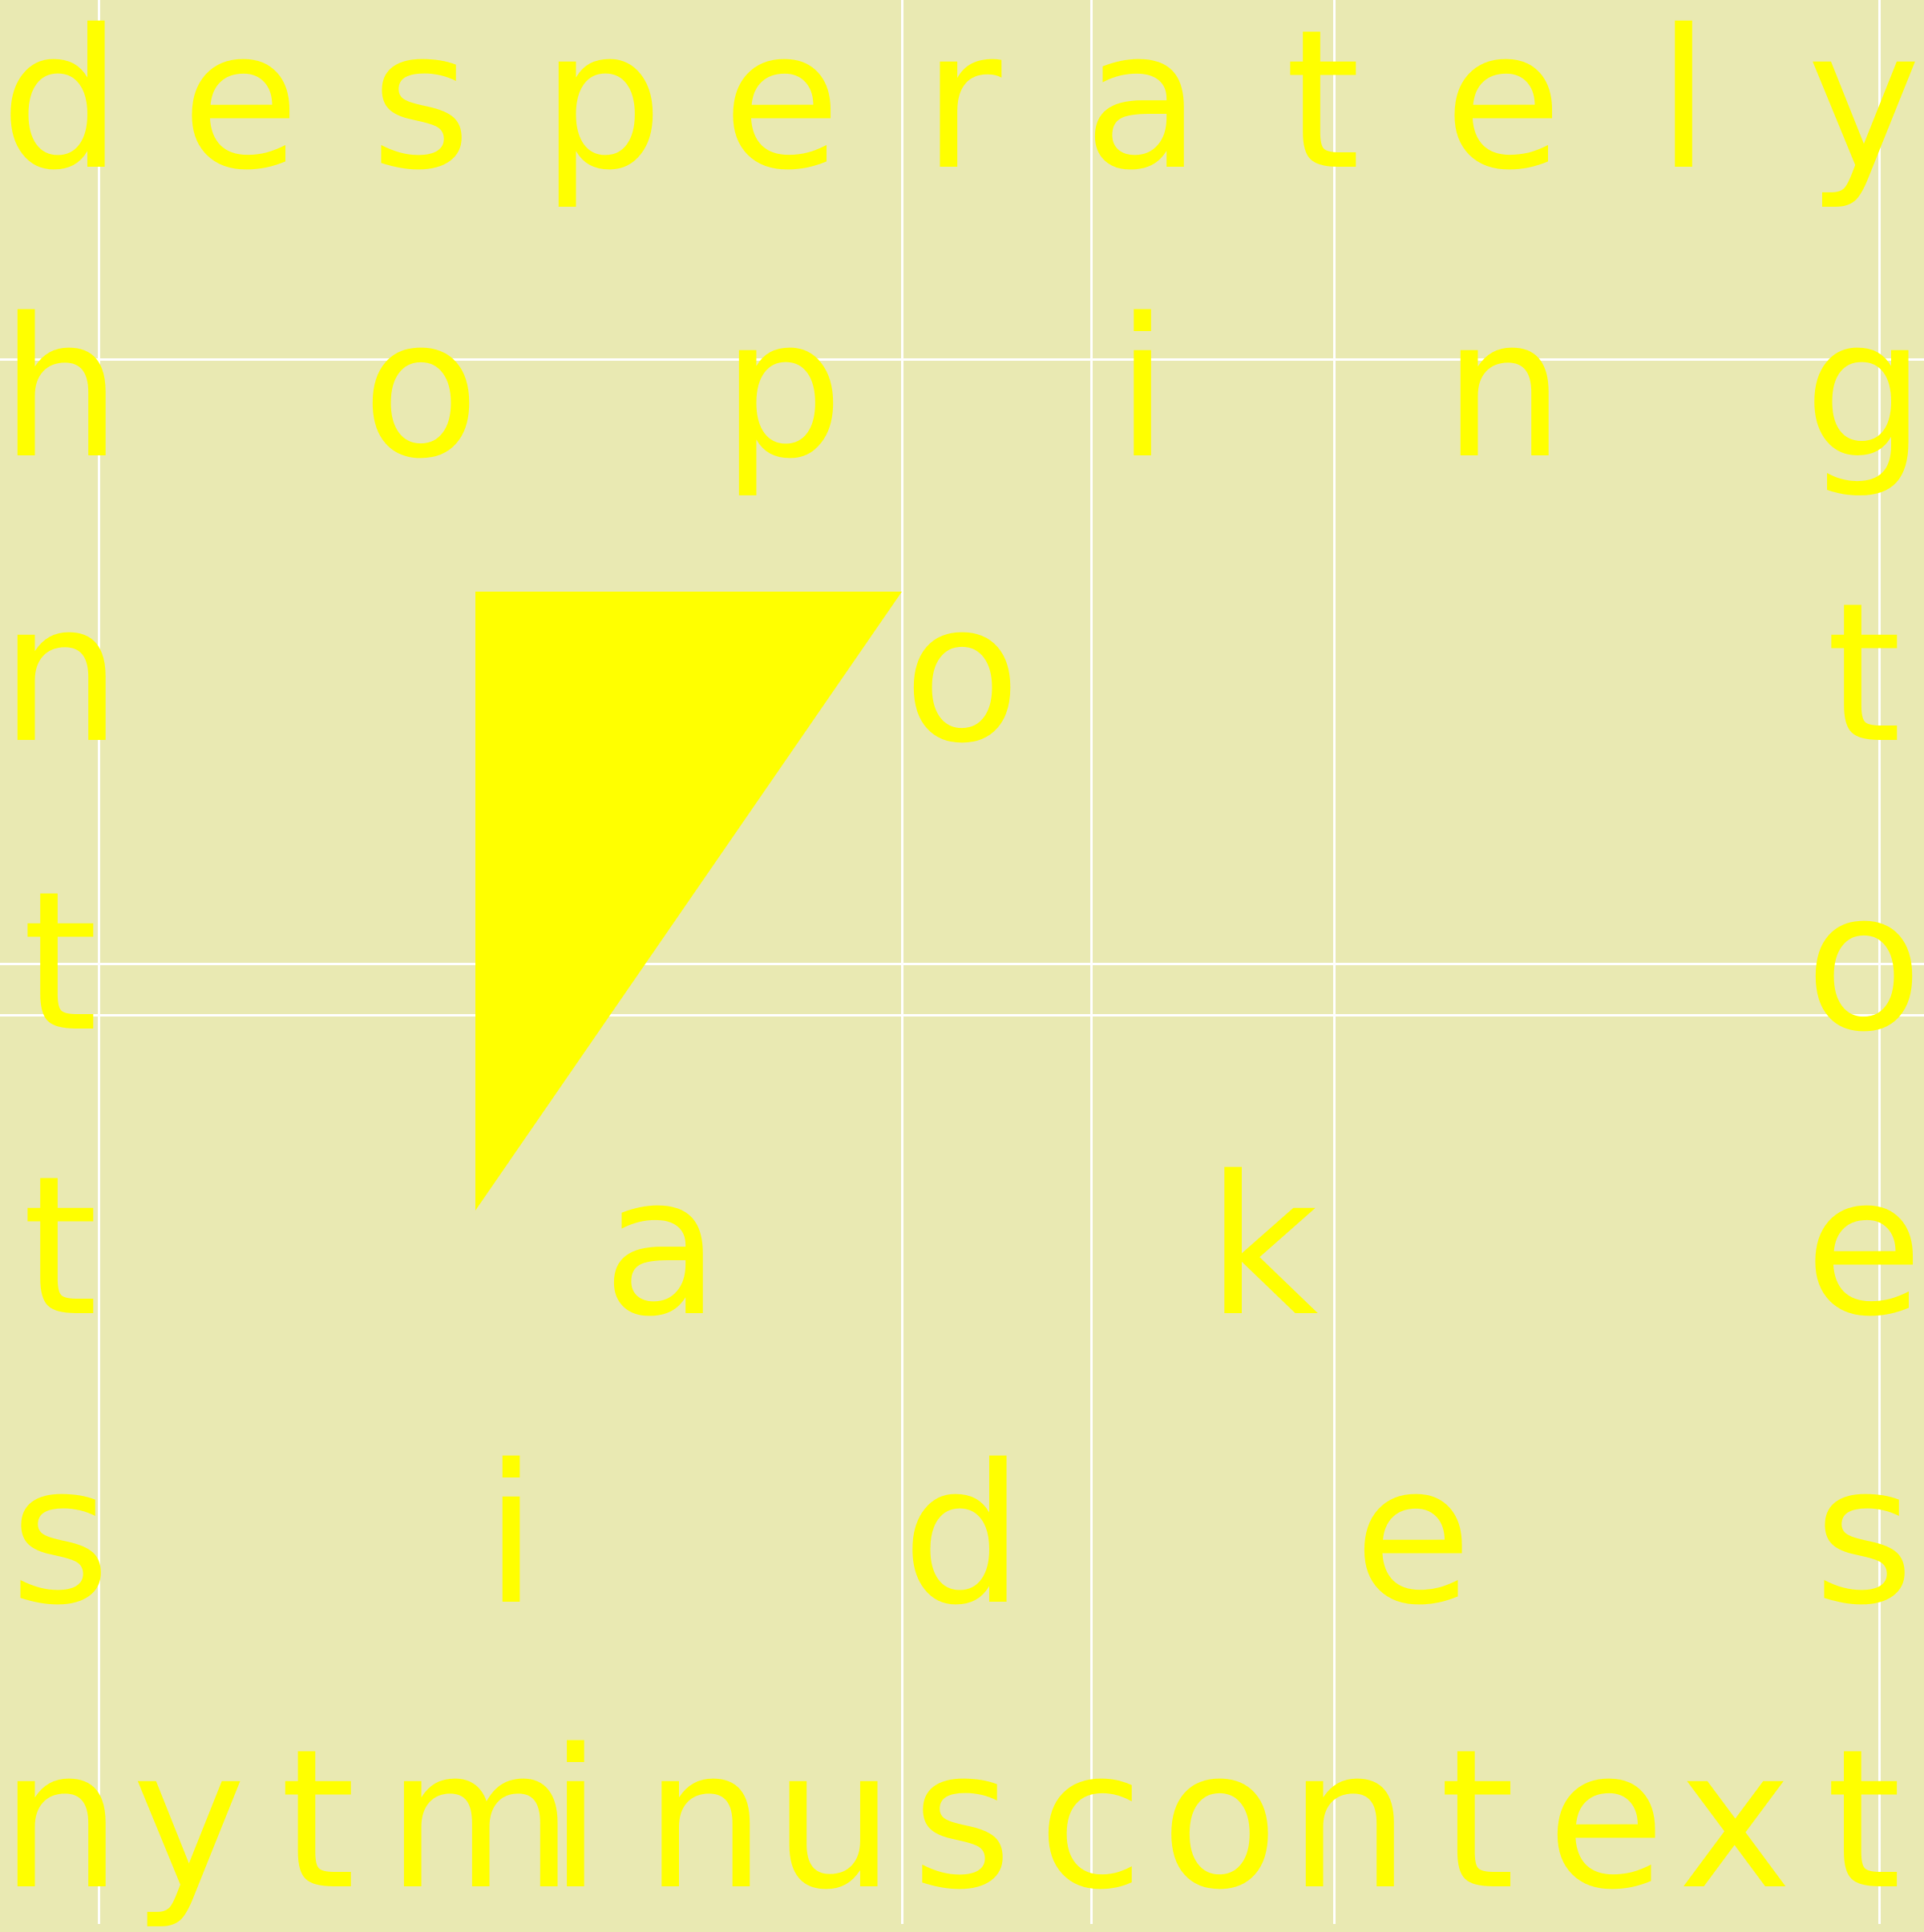 This screenshot has height=1932, width=1924. What do you see at coordinates (480, 1820) in the screenshot?
I see `letter: m` at bounding box center [480, 1820].